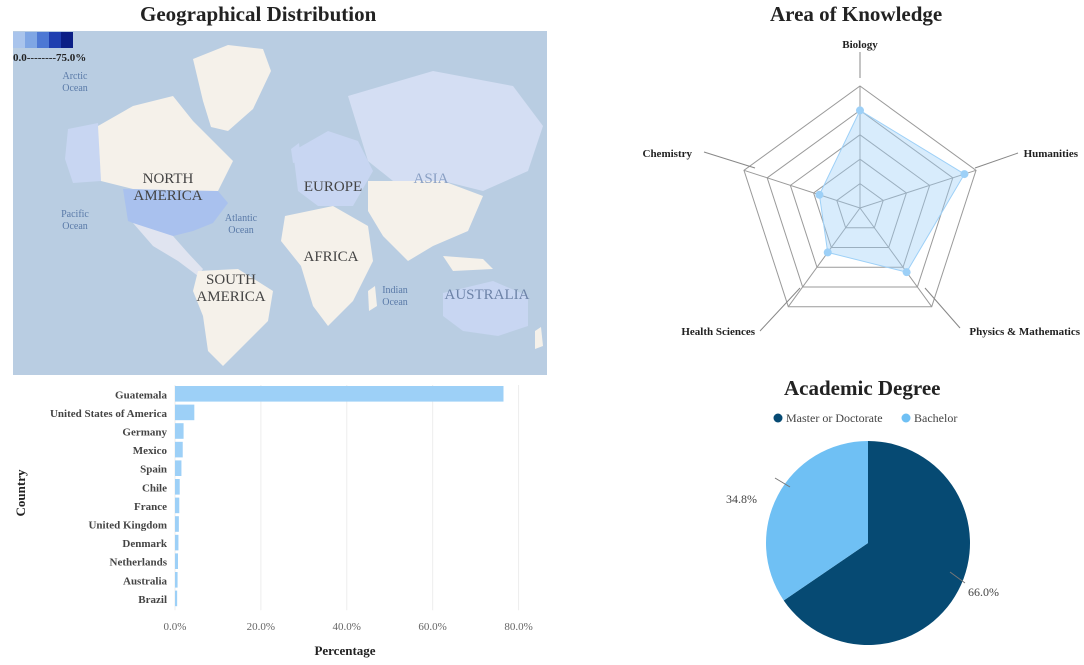 This screenshot has width=1084, height=665. I want to click on label-arctic-ocean: Arctic Ocean, so click(75, 82).